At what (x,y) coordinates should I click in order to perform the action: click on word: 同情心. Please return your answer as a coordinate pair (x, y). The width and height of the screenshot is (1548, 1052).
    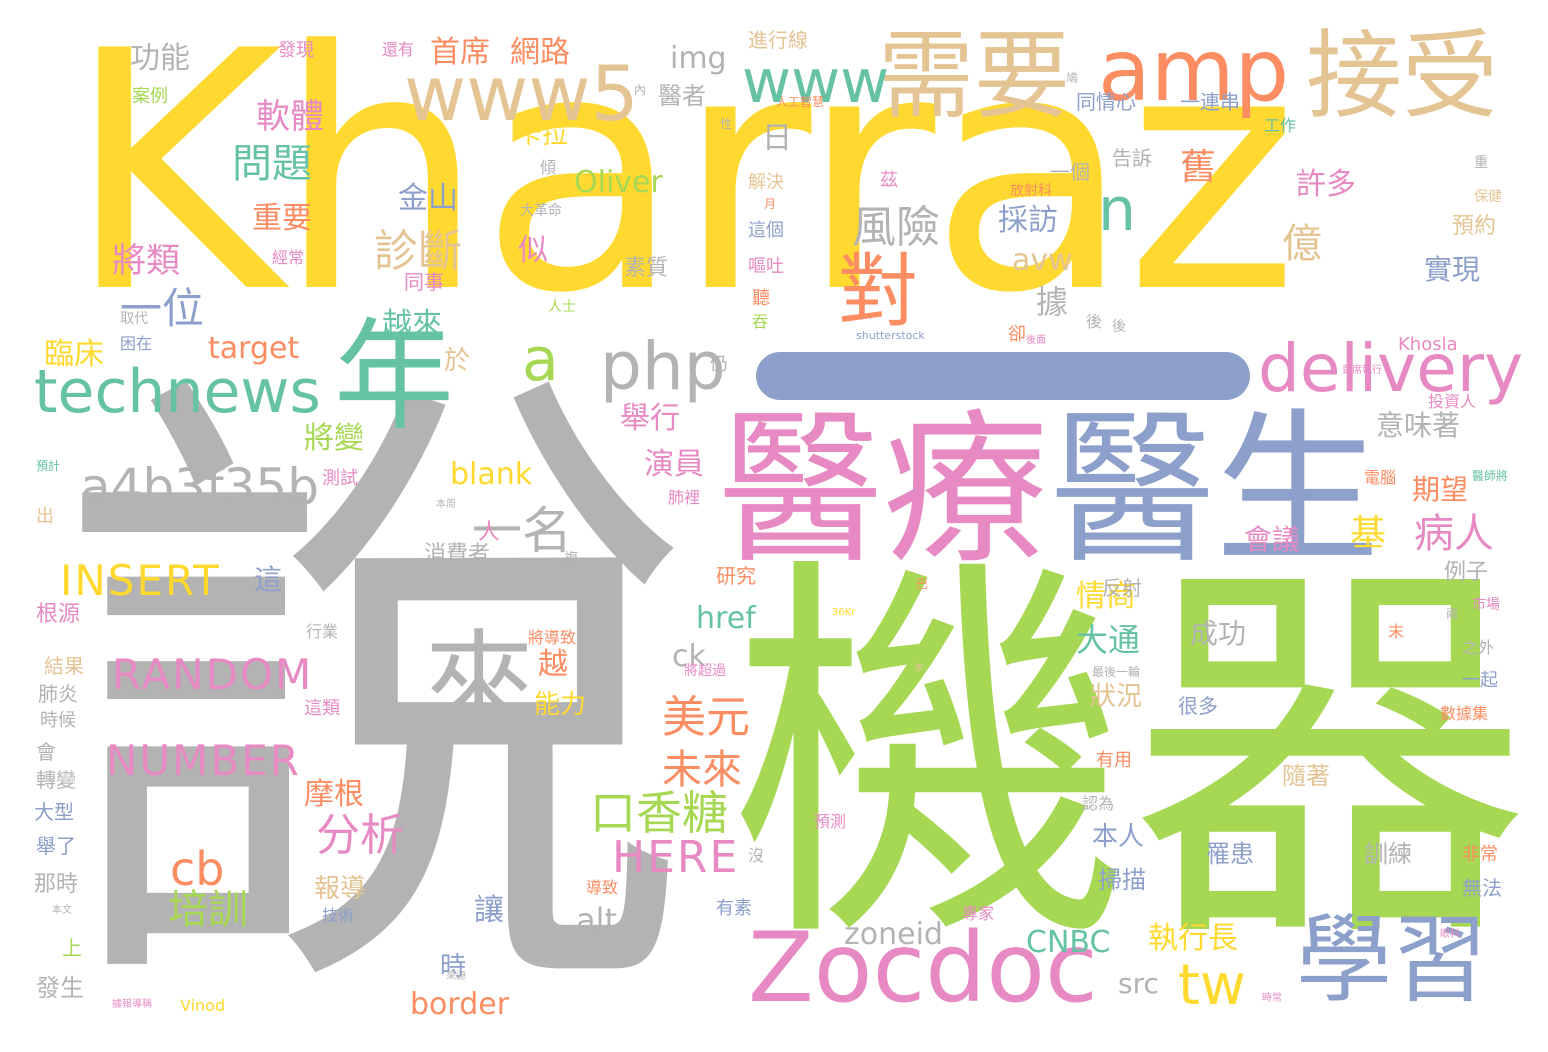
    Looking at the image, I should click on (1106, 102).